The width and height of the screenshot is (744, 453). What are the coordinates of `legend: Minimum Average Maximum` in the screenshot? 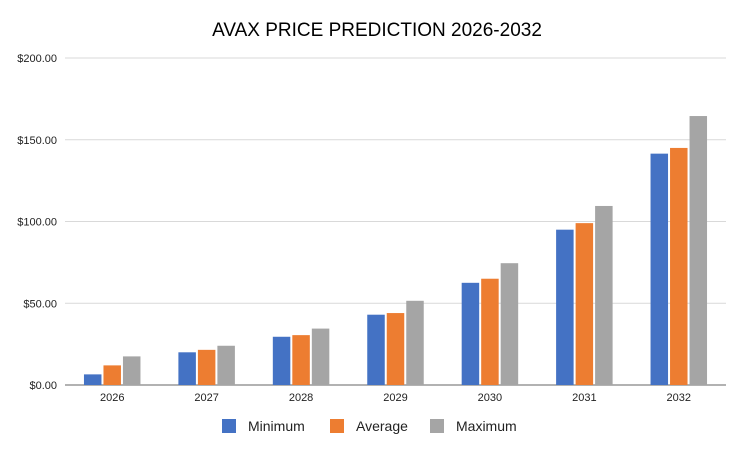 It's located at (369, 426).